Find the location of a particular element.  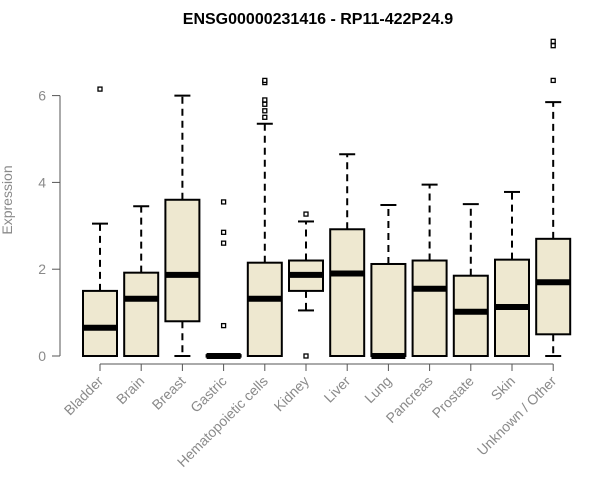

y-tick-label: 0 is located at coordinates (42, 356).